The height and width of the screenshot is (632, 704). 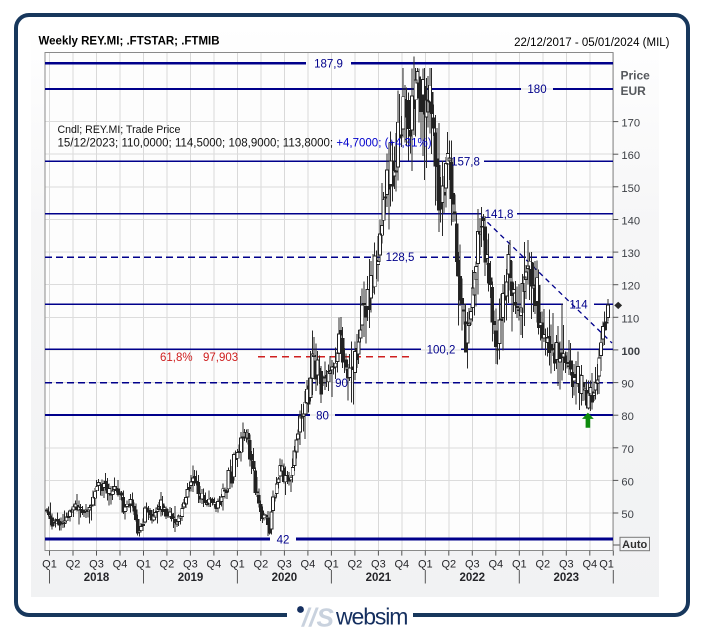 I want to click on svg-text: 130, so click(x=630, y=254).